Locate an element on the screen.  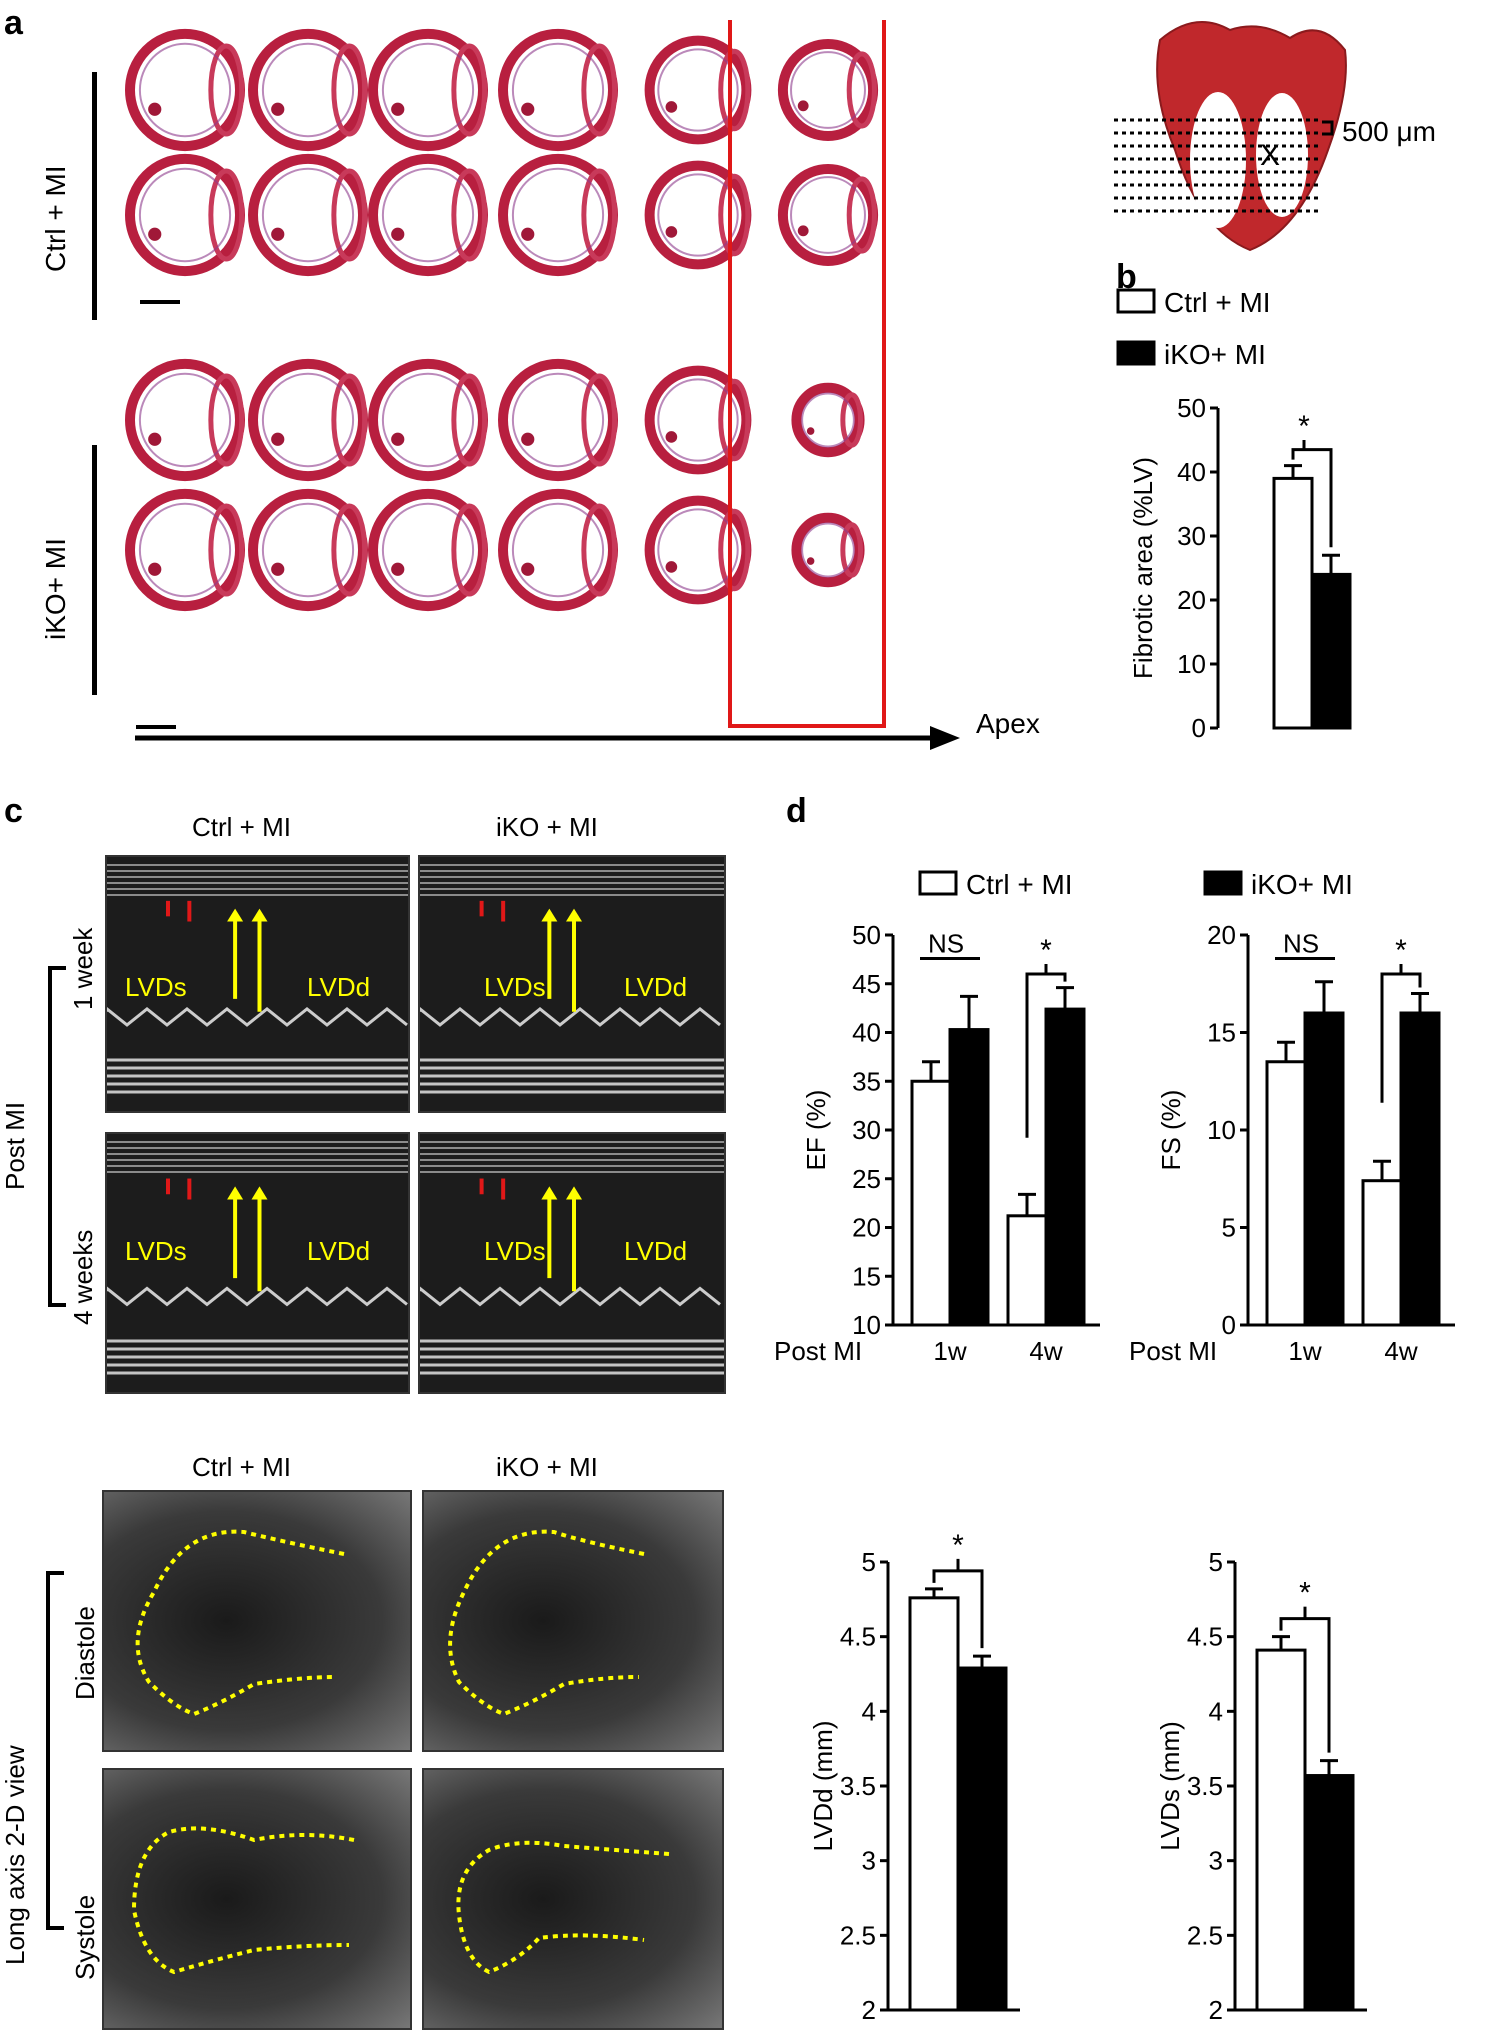
ns-label: NS is located at coordinates (946, 944).